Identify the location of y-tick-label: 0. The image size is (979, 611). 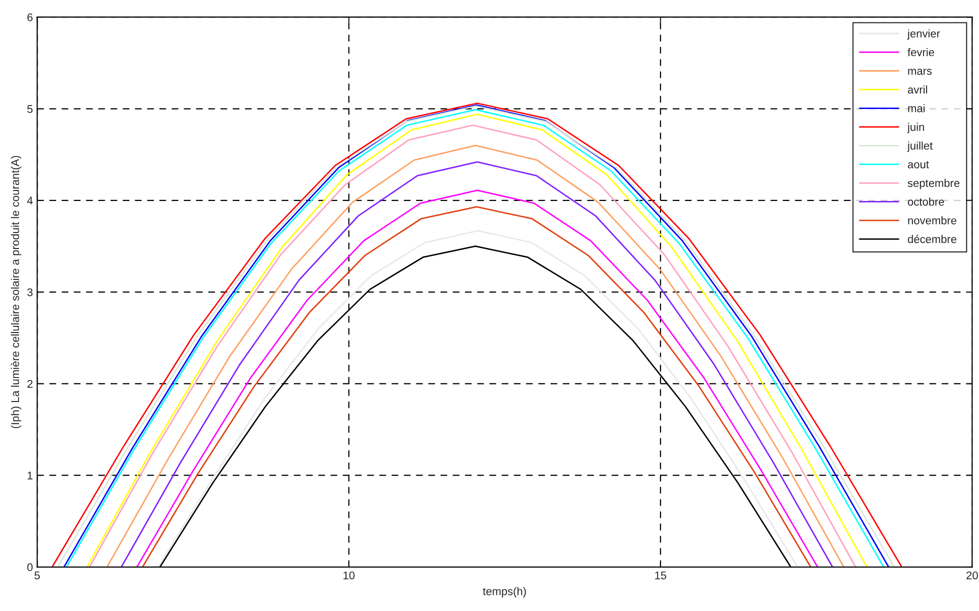
(30, 567).